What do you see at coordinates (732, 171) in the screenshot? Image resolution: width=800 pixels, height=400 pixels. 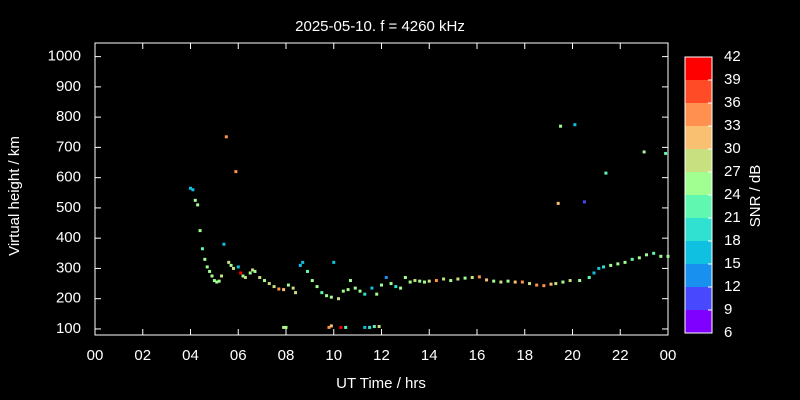 I see `colorbar-tick-label: 27` at bounding box center [732, 171].